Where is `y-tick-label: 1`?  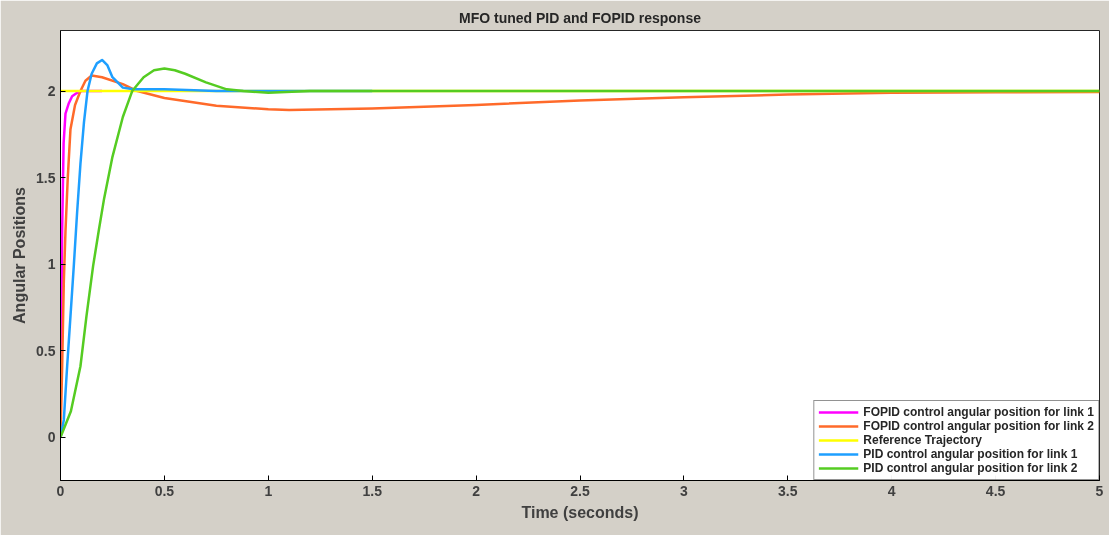 y-tick-label: 1 is located at coordinates (51, 264).